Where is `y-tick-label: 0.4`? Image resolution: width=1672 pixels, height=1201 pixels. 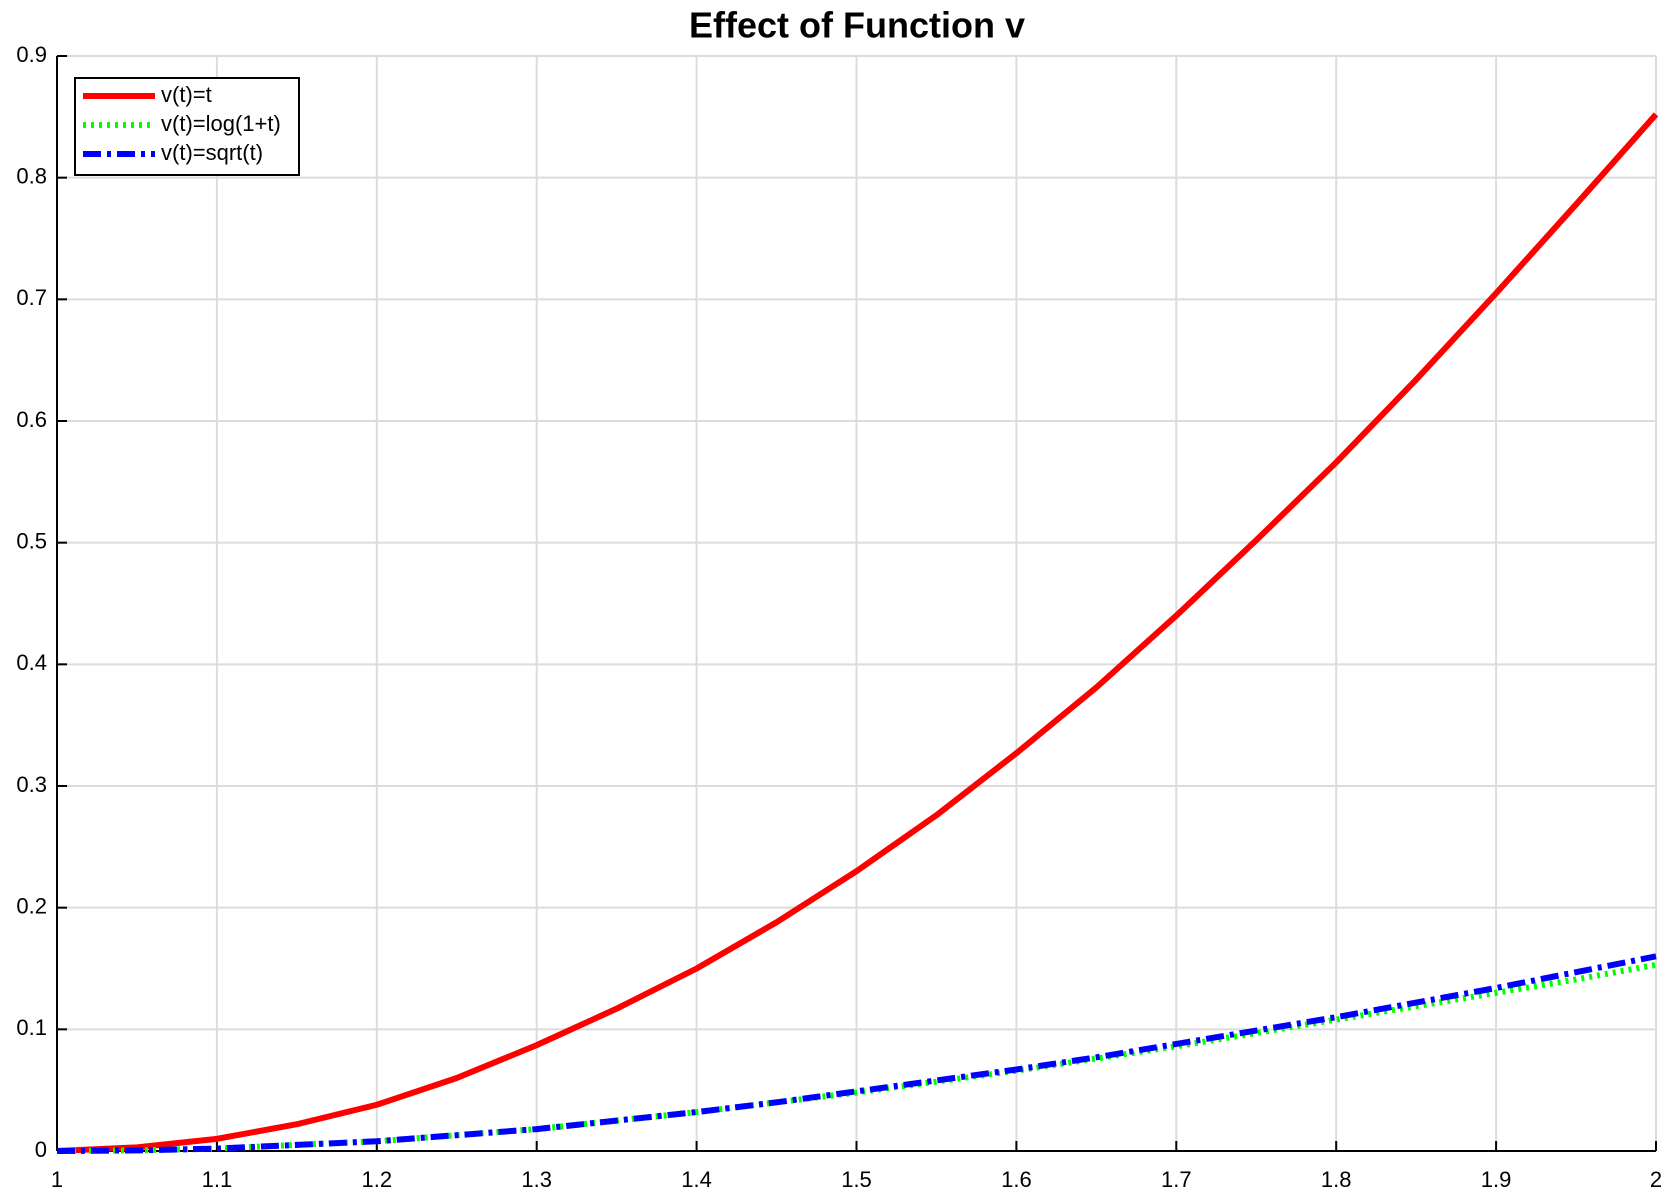
y-tick-label: 0.4 is located at coordinates (31, 662).